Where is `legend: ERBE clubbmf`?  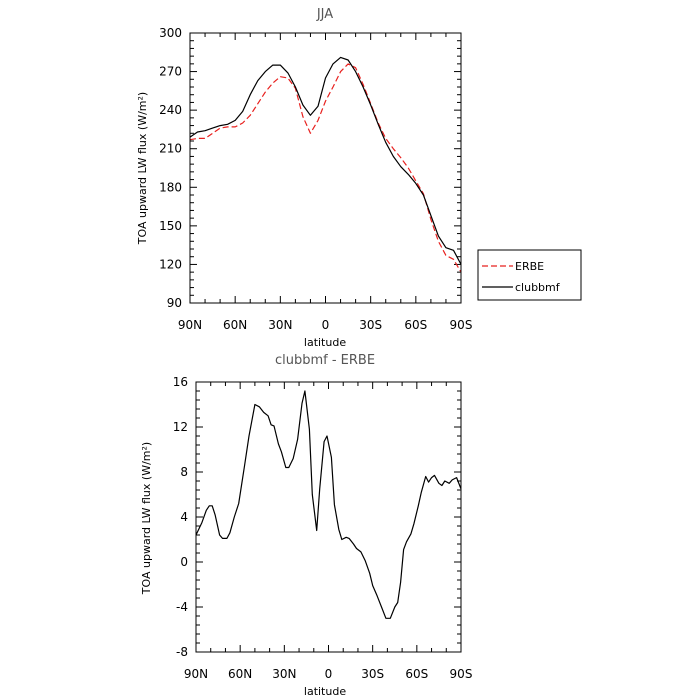 legend: ERBE clubbmf is located at coordinates (529, 275).